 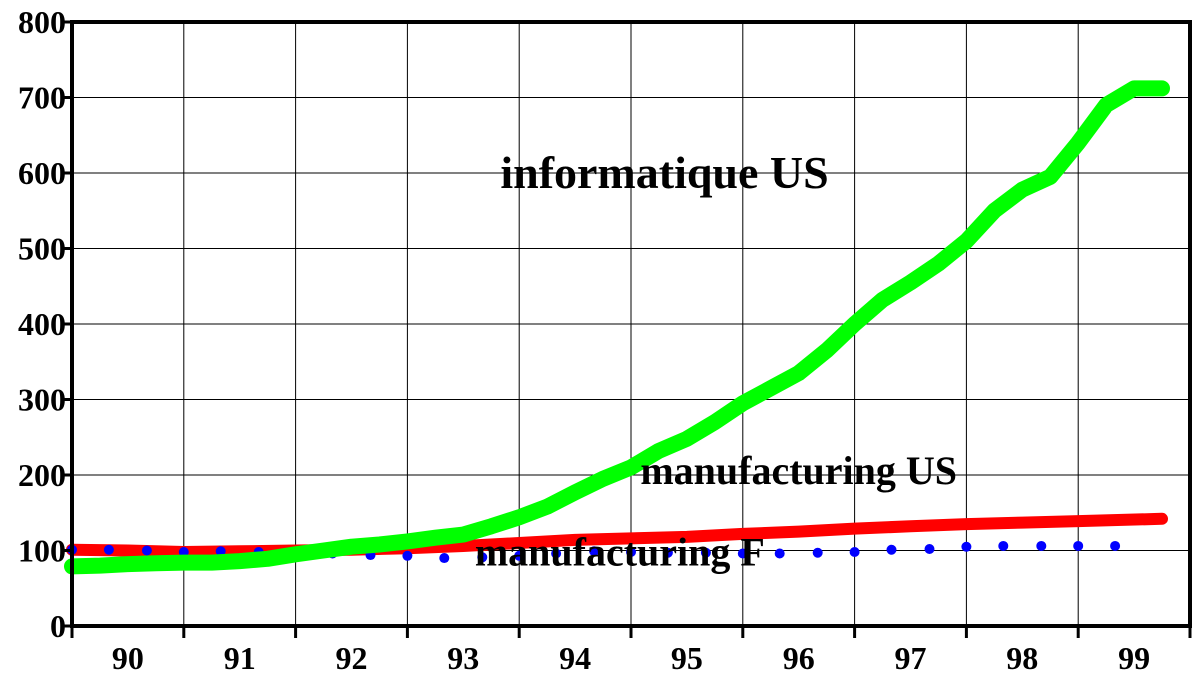 What do you see at coordinates (687, 658) in the screenshot?
I see `x-tick-label: 95` at bounding box center [687, 658].